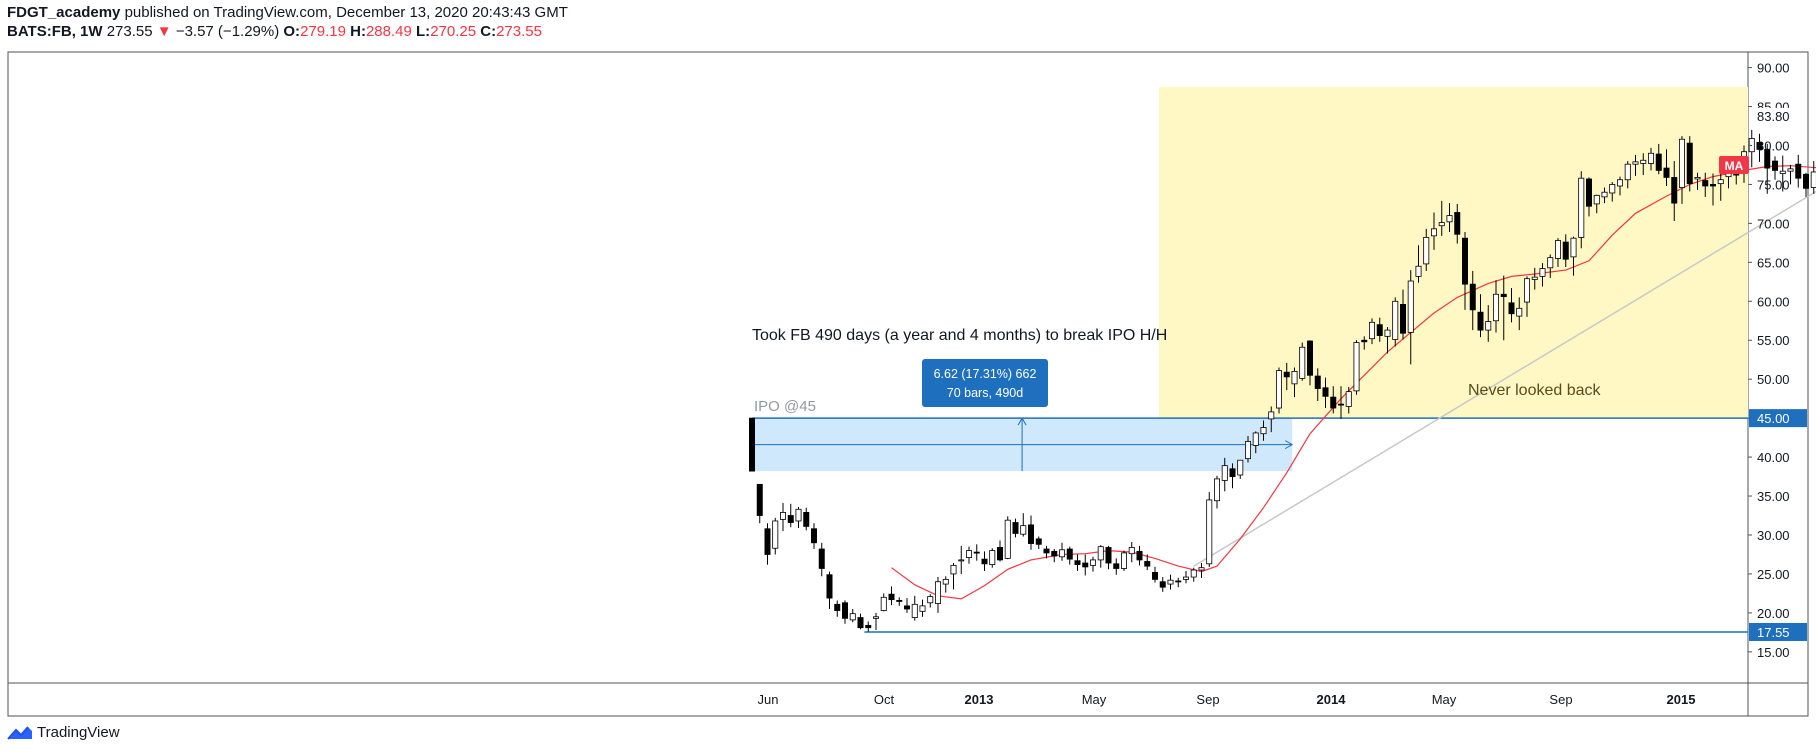 Image resolution: width=1816 pixels, height=756 pixels. I want to click on low-value: 270.25, so click(453, 31).